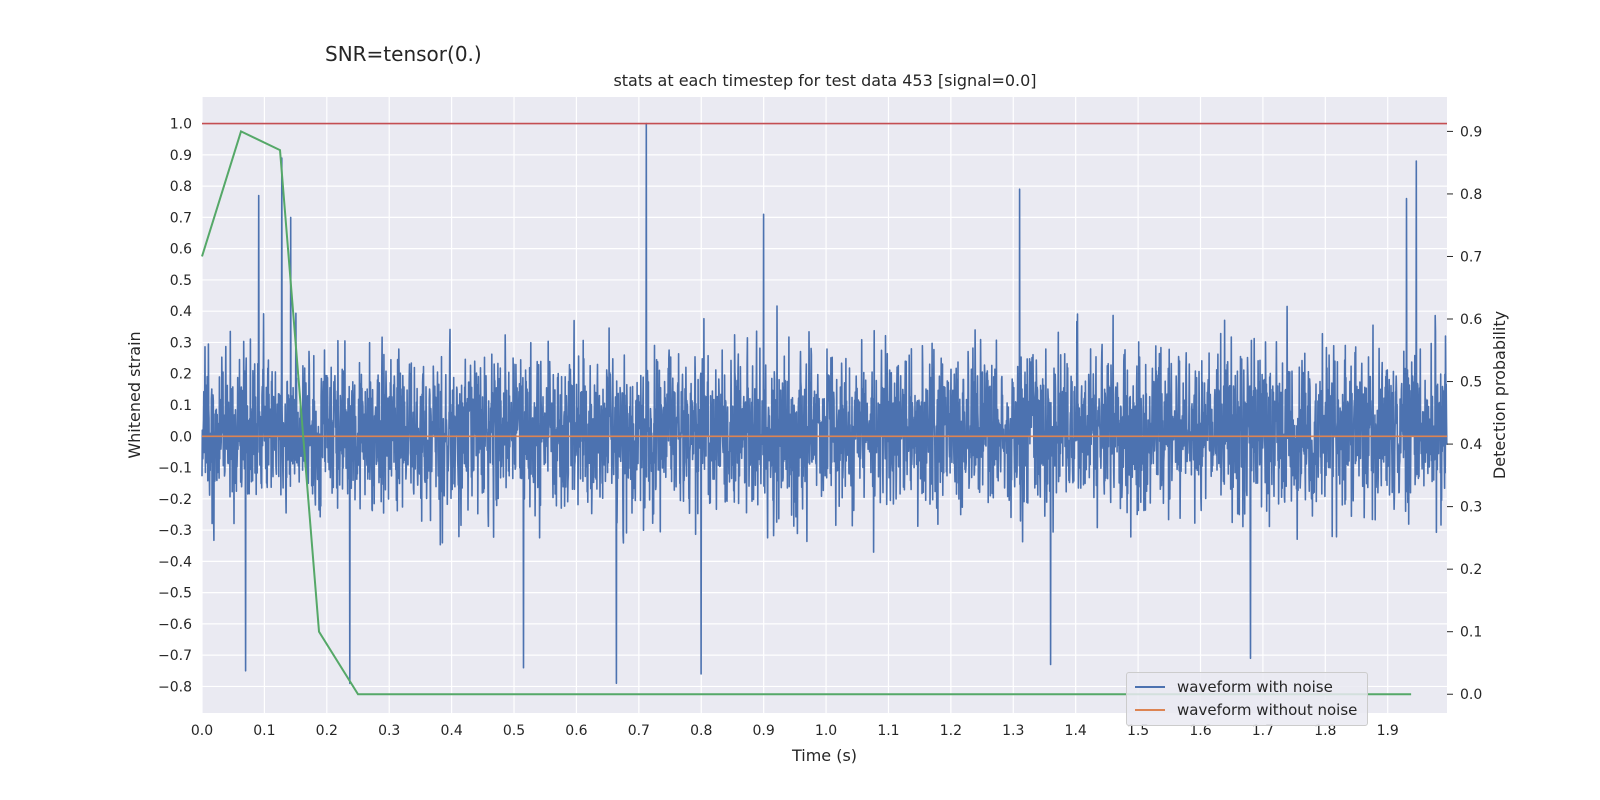 The width and height of the screenshot is (1600, 800). I want to click on legend-item-without-noise: waveform without noise, so click(1246, 710).